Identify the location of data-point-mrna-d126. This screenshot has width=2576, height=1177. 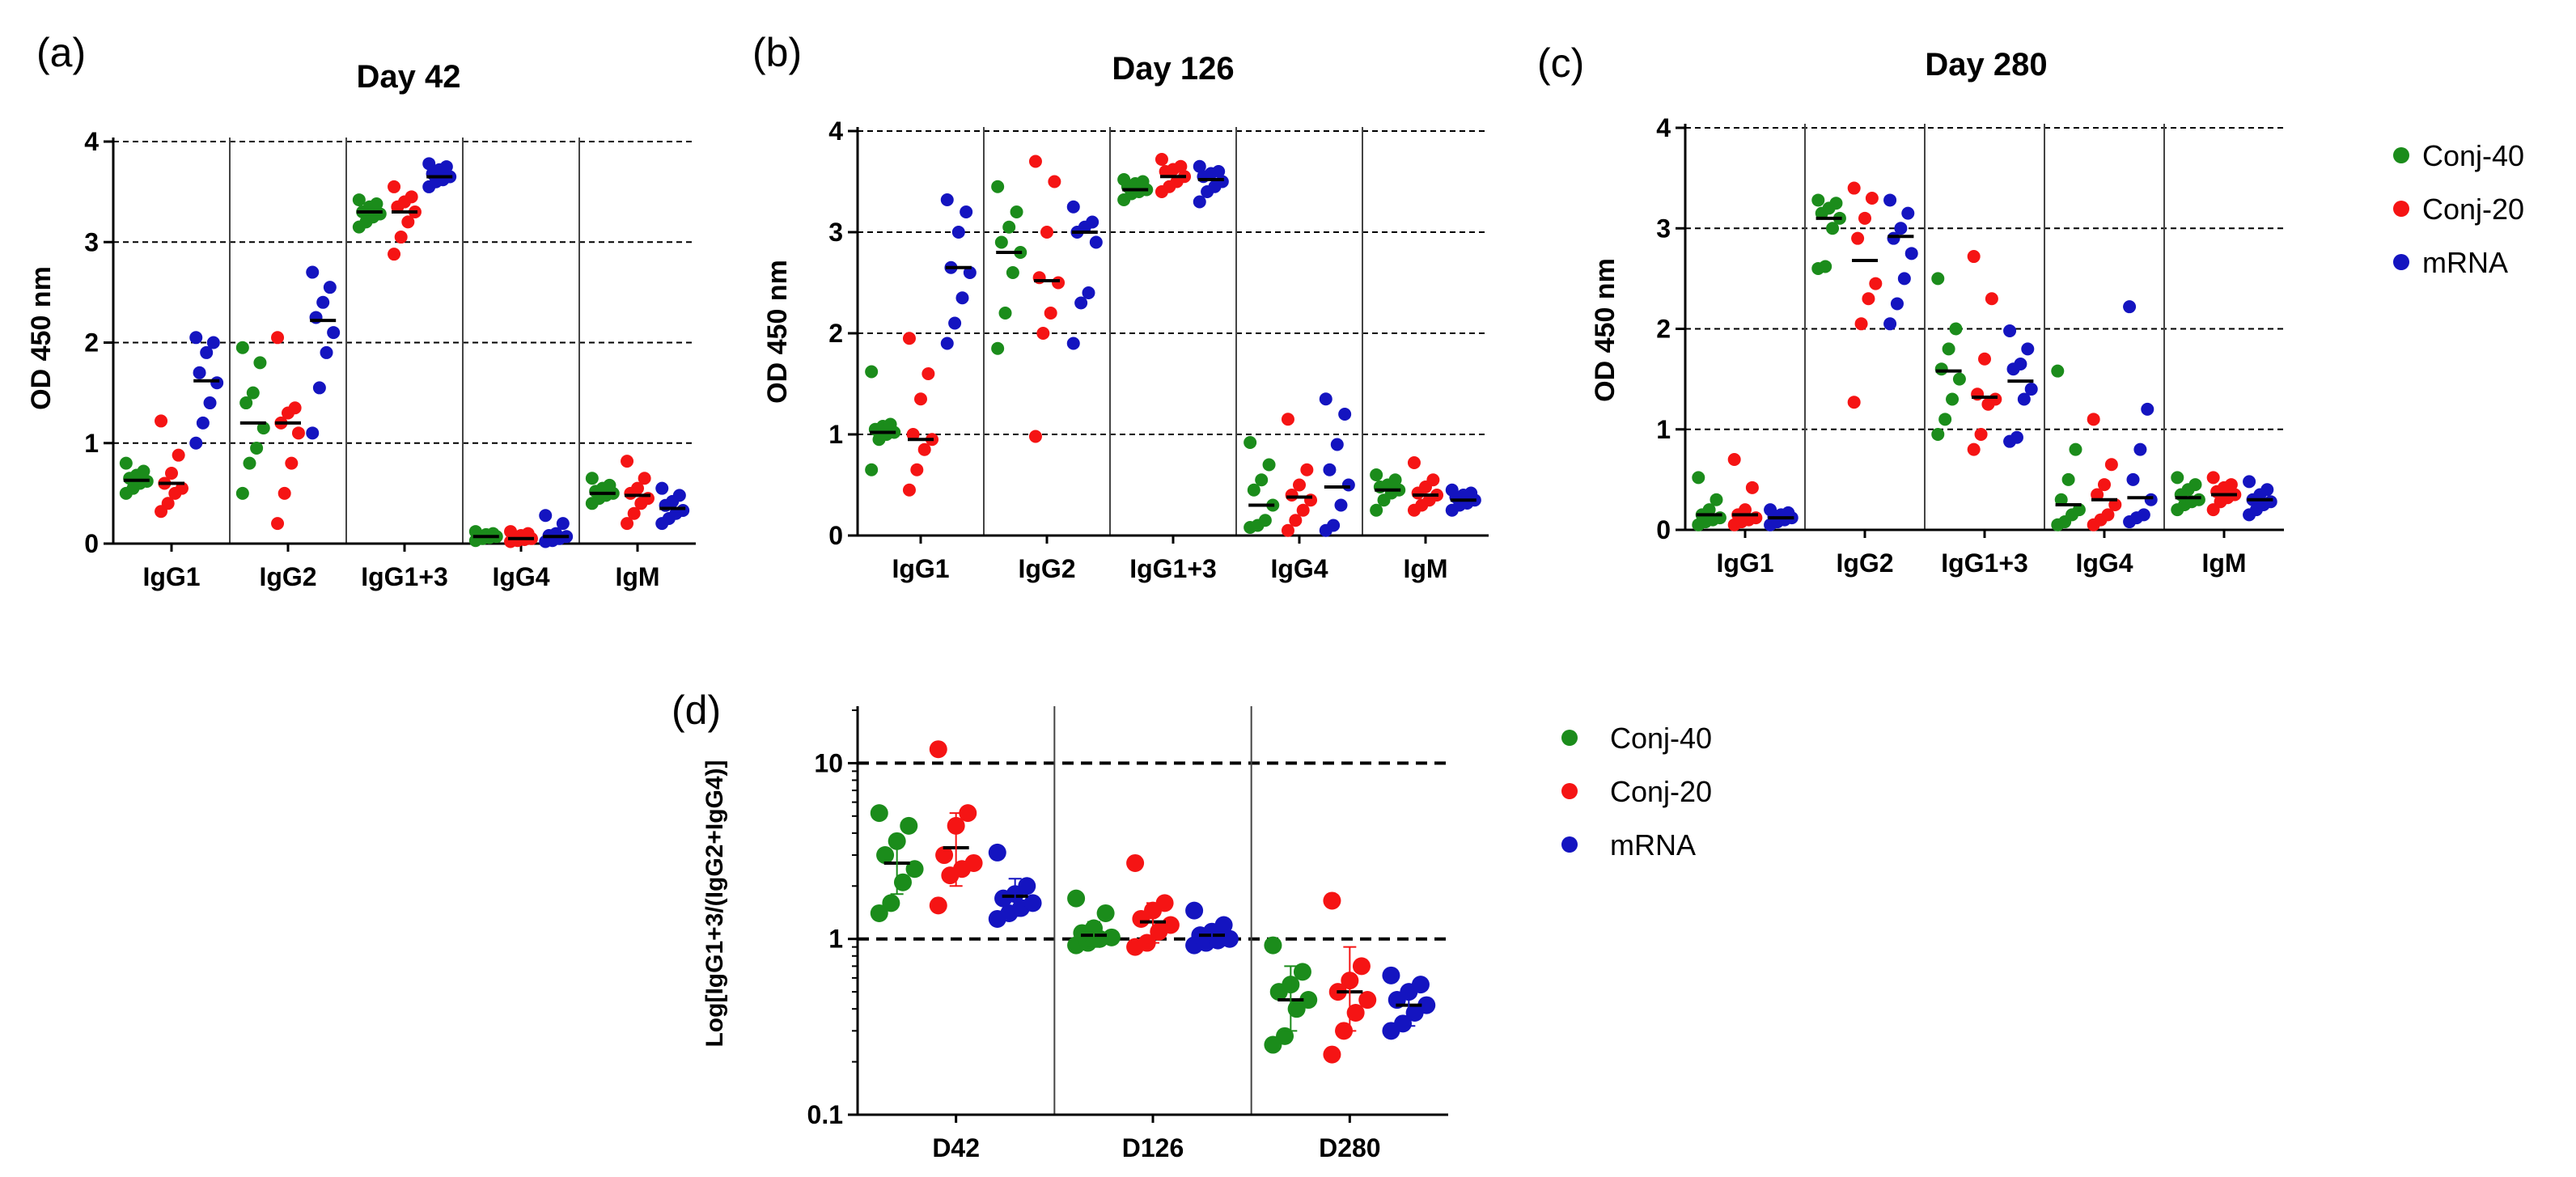
(1223, 925).